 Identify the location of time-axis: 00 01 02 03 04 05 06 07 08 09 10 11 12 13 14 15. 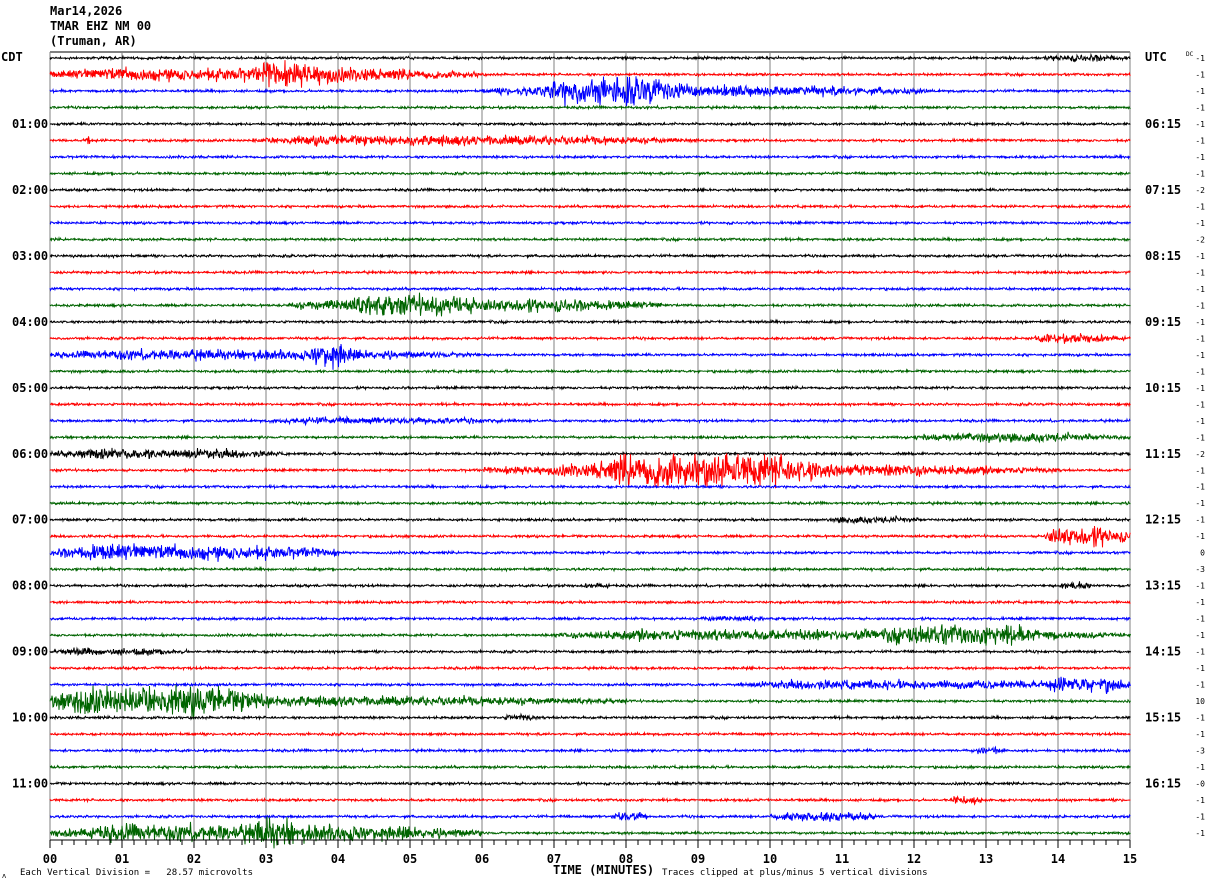
(590, 852).